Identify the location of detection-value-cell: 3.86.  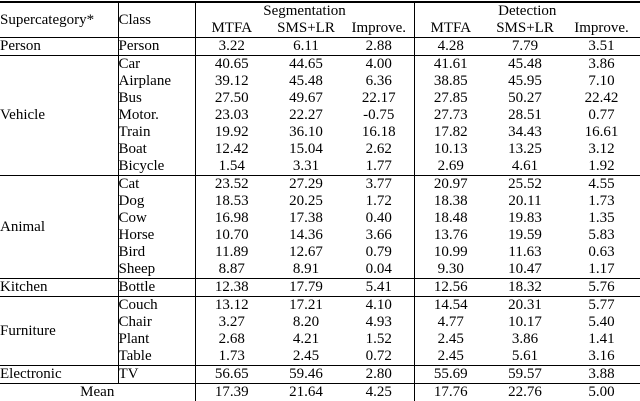
(601, 64).